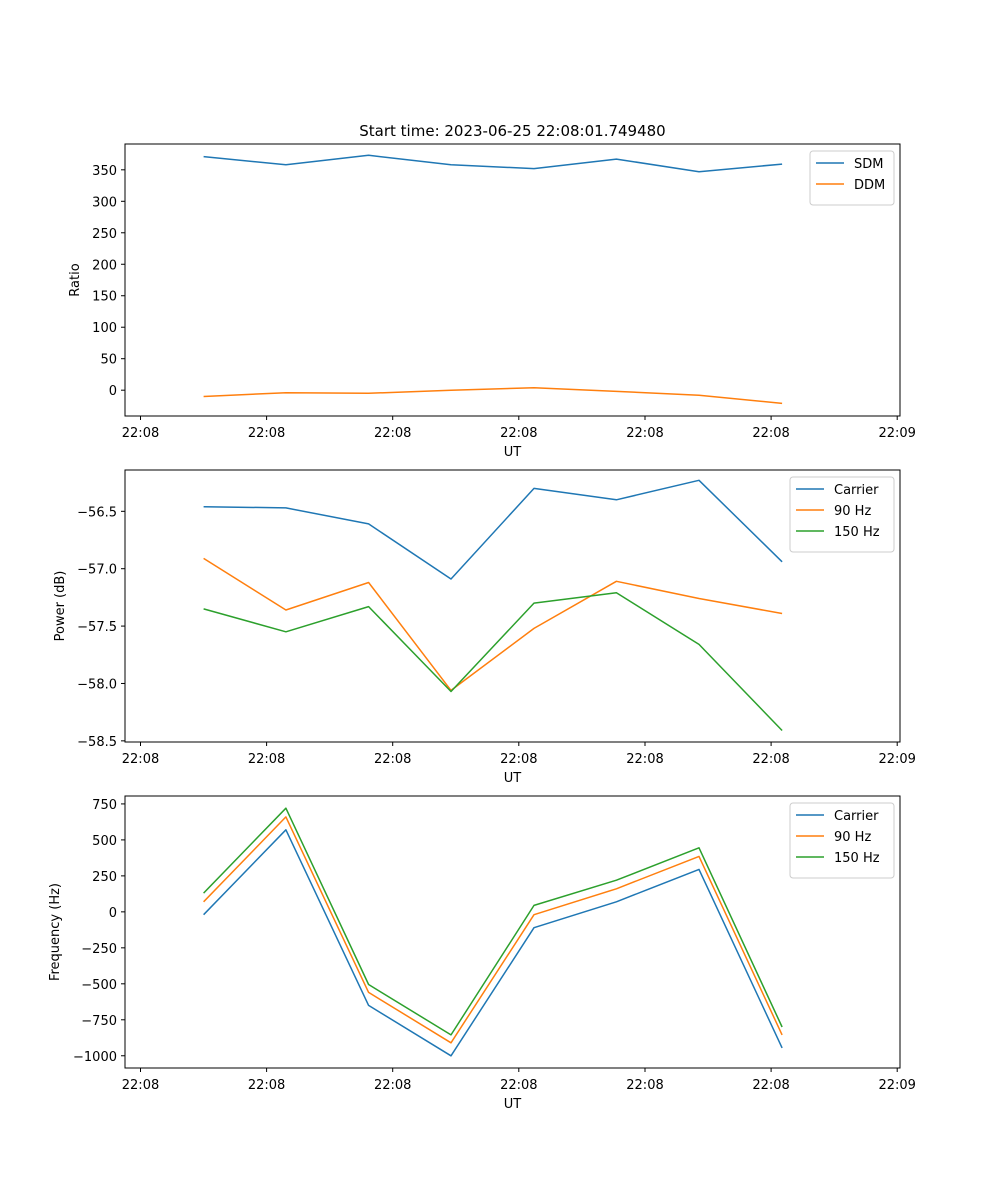 The width and height of the screenshot is (1000, 1200). What do you see at coordinates (97, 512) in the screenshot?
I see `y-tick-label: −56.5` at bounding box center [97, 512].